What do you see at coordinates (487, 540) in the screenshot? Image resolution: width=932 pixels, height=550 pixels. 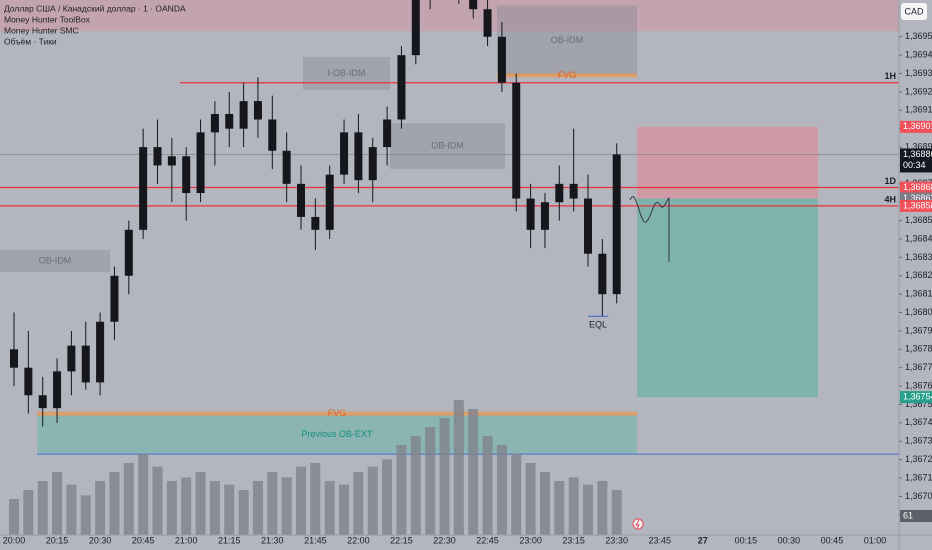 I see `x-tick-label: 22:45` at bounding box center [487, 540].